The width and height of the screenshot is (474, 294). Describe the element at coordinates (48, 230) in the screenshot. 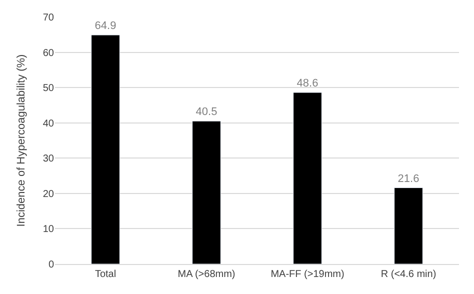

I see `y-tick-label: 10` at that location.